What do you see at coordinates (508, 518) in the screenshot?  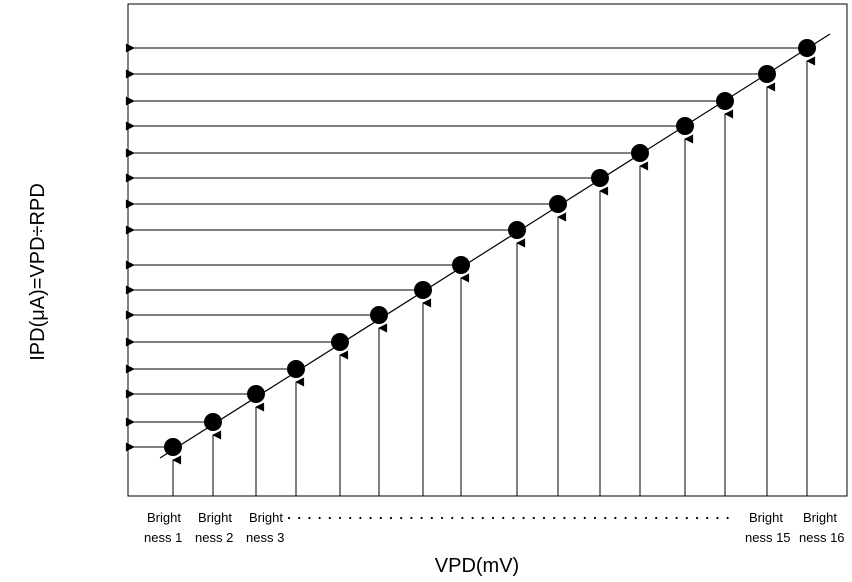 I see `brightness-ellipsis` at bounding box center [508, 518].